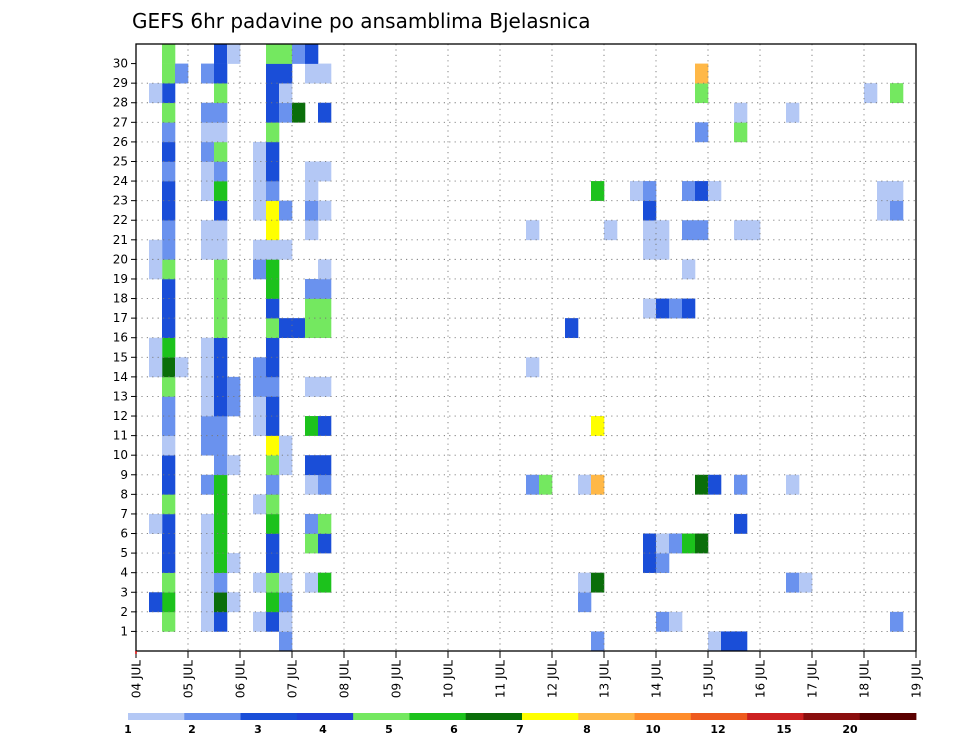 The height and width of the screenshot is (742, 960). I want to click on y-tick-label: 18, so click(120, 299).